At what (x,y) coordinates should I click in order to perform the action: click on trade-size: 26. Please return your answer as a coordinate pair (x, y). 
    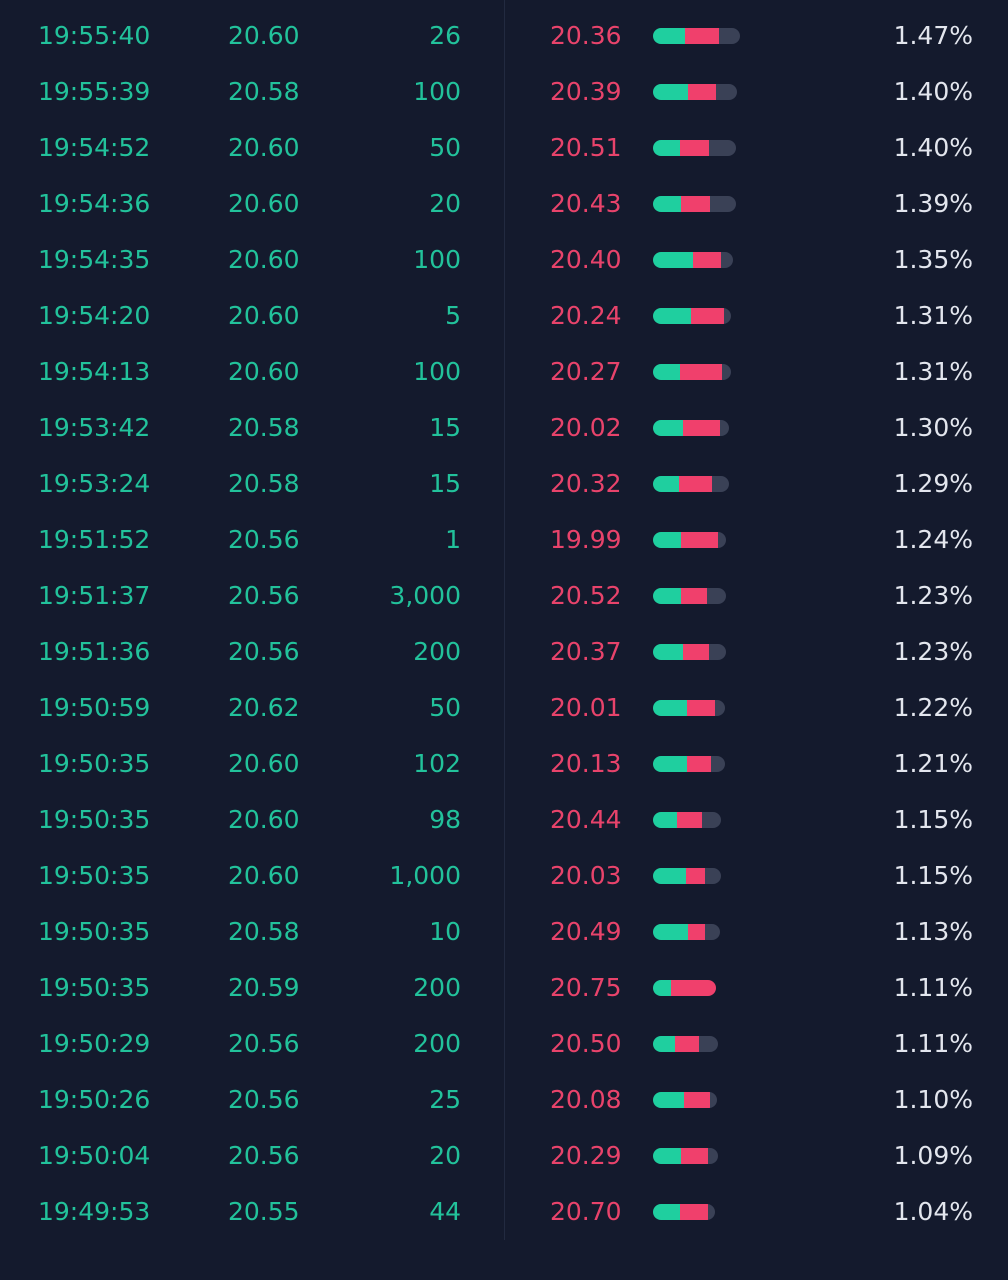
    Looking at the image, I should click on (445, 35).